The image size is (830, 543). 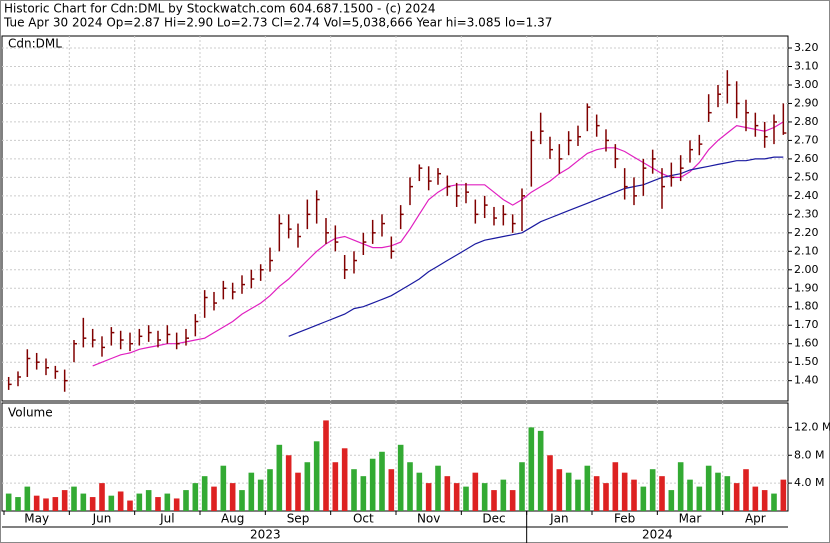 What do you see at coordinates (166, 519) in the screenshot?
I see `x-tick-label: Jul` at bounding box center [166, 519].